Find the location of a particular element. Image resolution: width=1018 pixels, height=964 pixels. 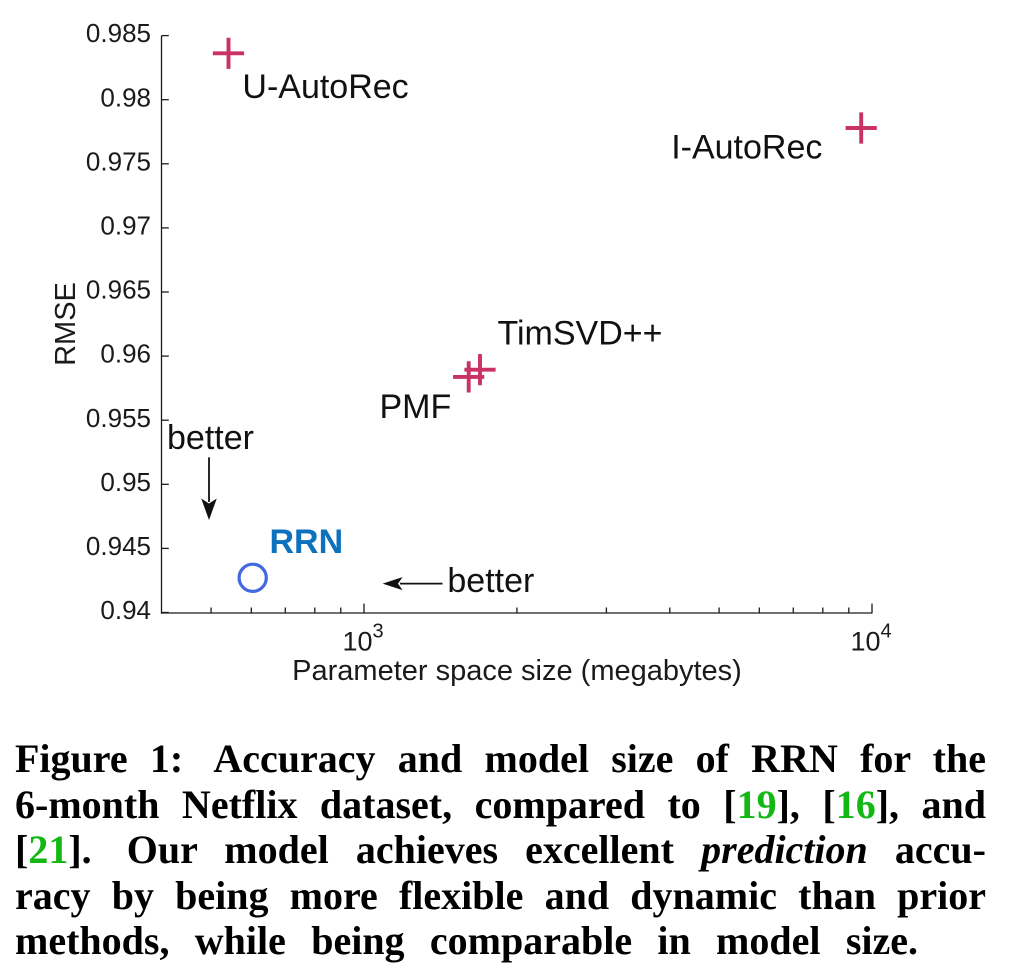

svg-text: 0.96 is located at coordinates (125, 354).